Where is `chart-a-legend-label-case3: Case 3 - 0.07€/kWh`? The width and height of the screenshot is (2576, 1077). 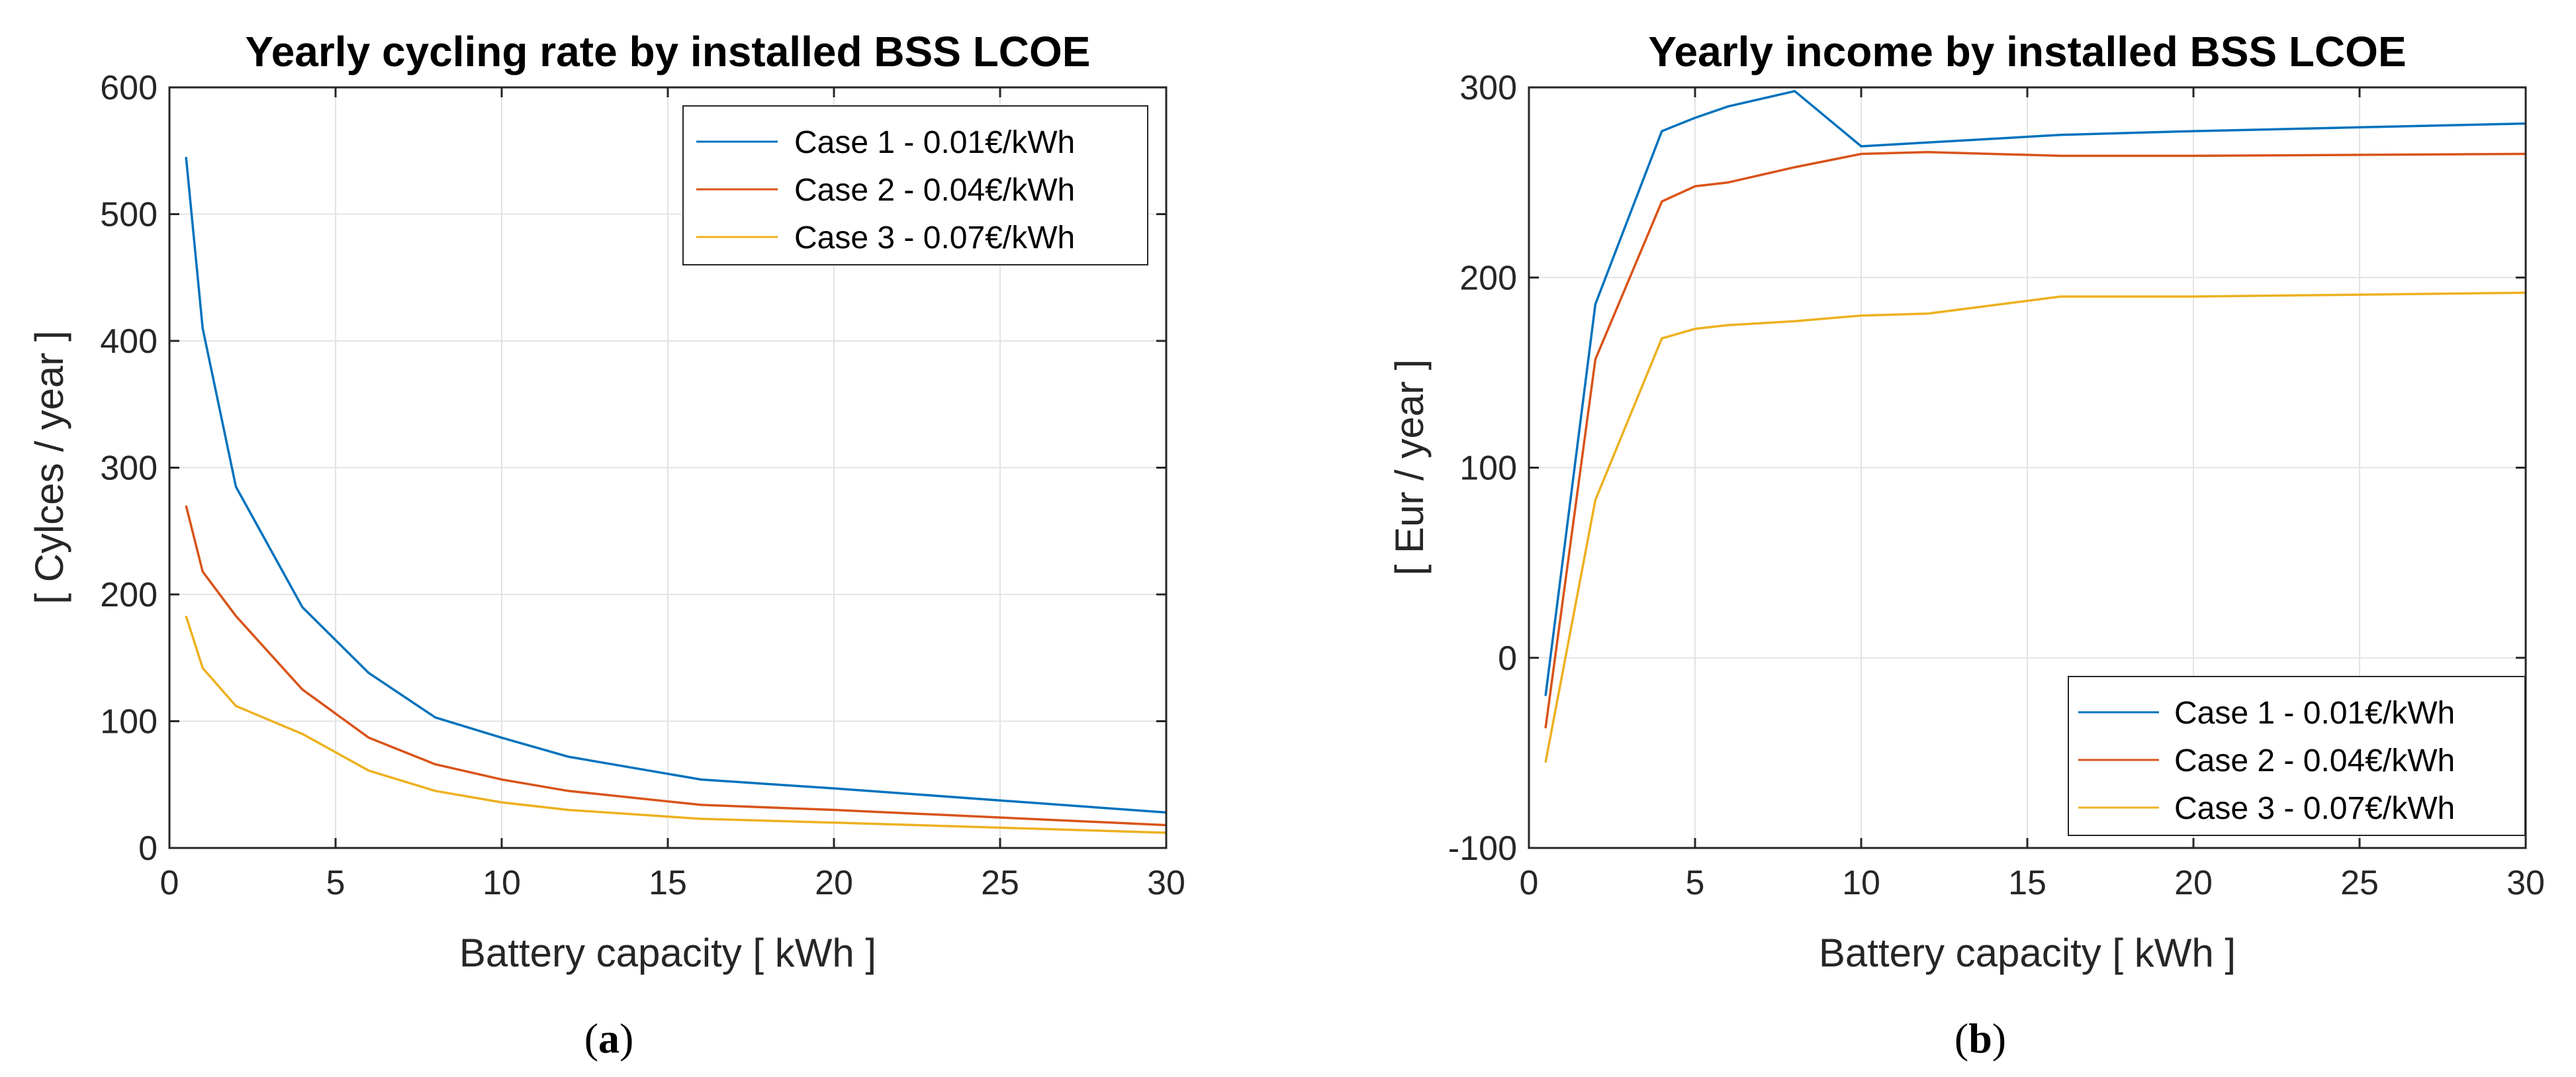
chart-a-legend-label-case3: Case 3 - 0.07€/kWh is located at coordinates (934, 238).